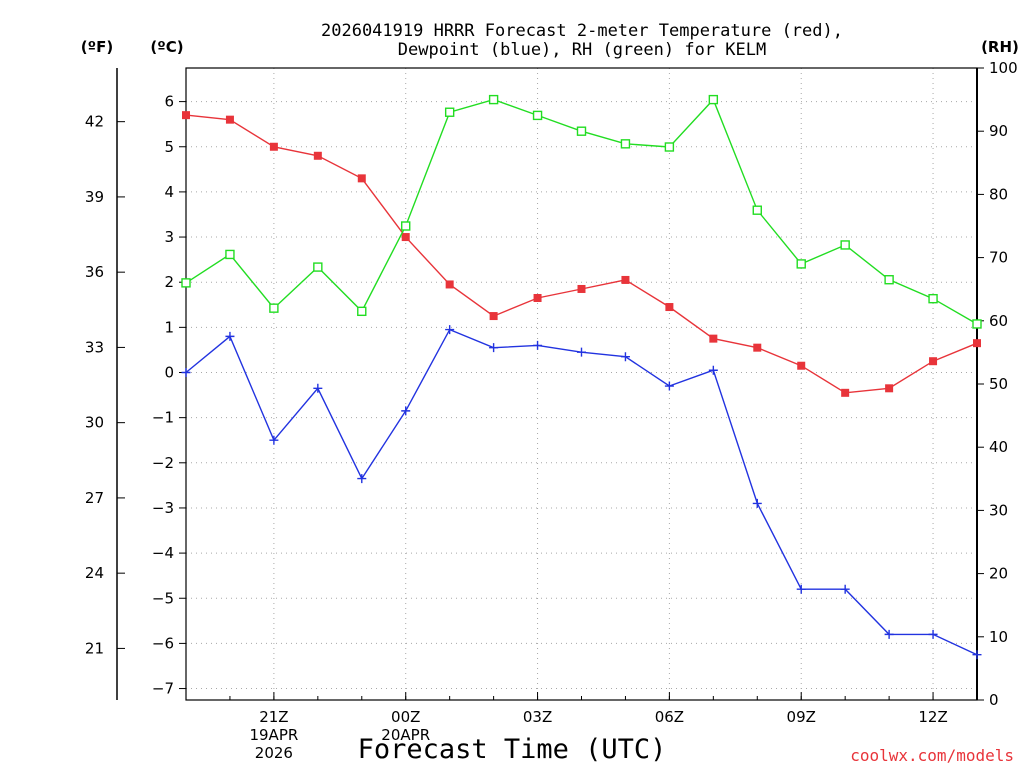  I want to click on fahrenheit-tick-label: 30, so click(94, 423).